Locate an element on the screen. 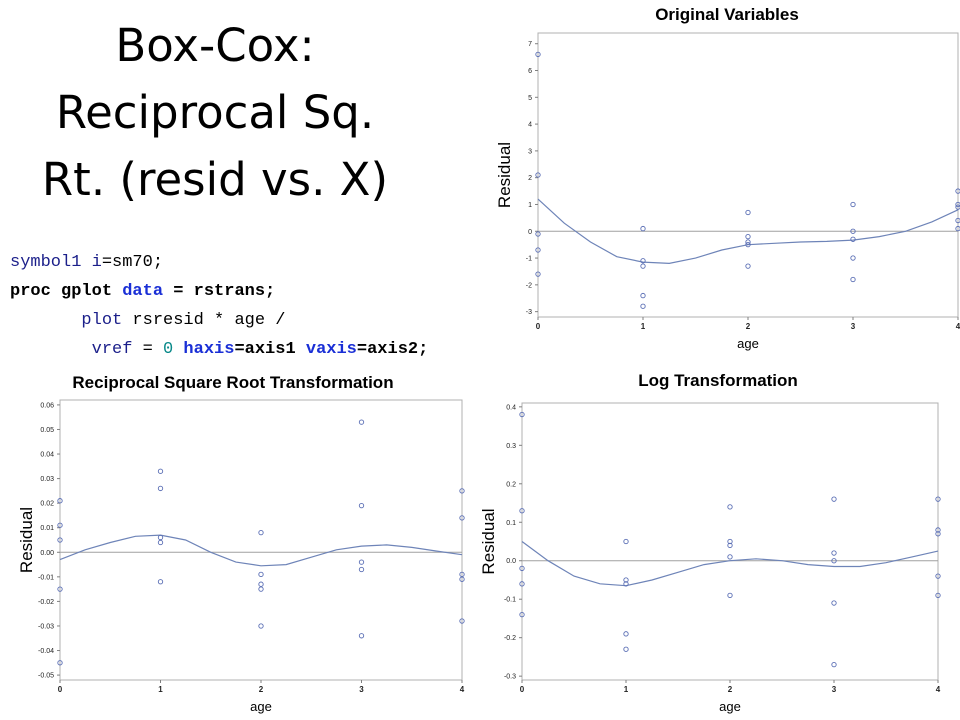  y-tick-label: 0 is located at coordinates (530, 232).